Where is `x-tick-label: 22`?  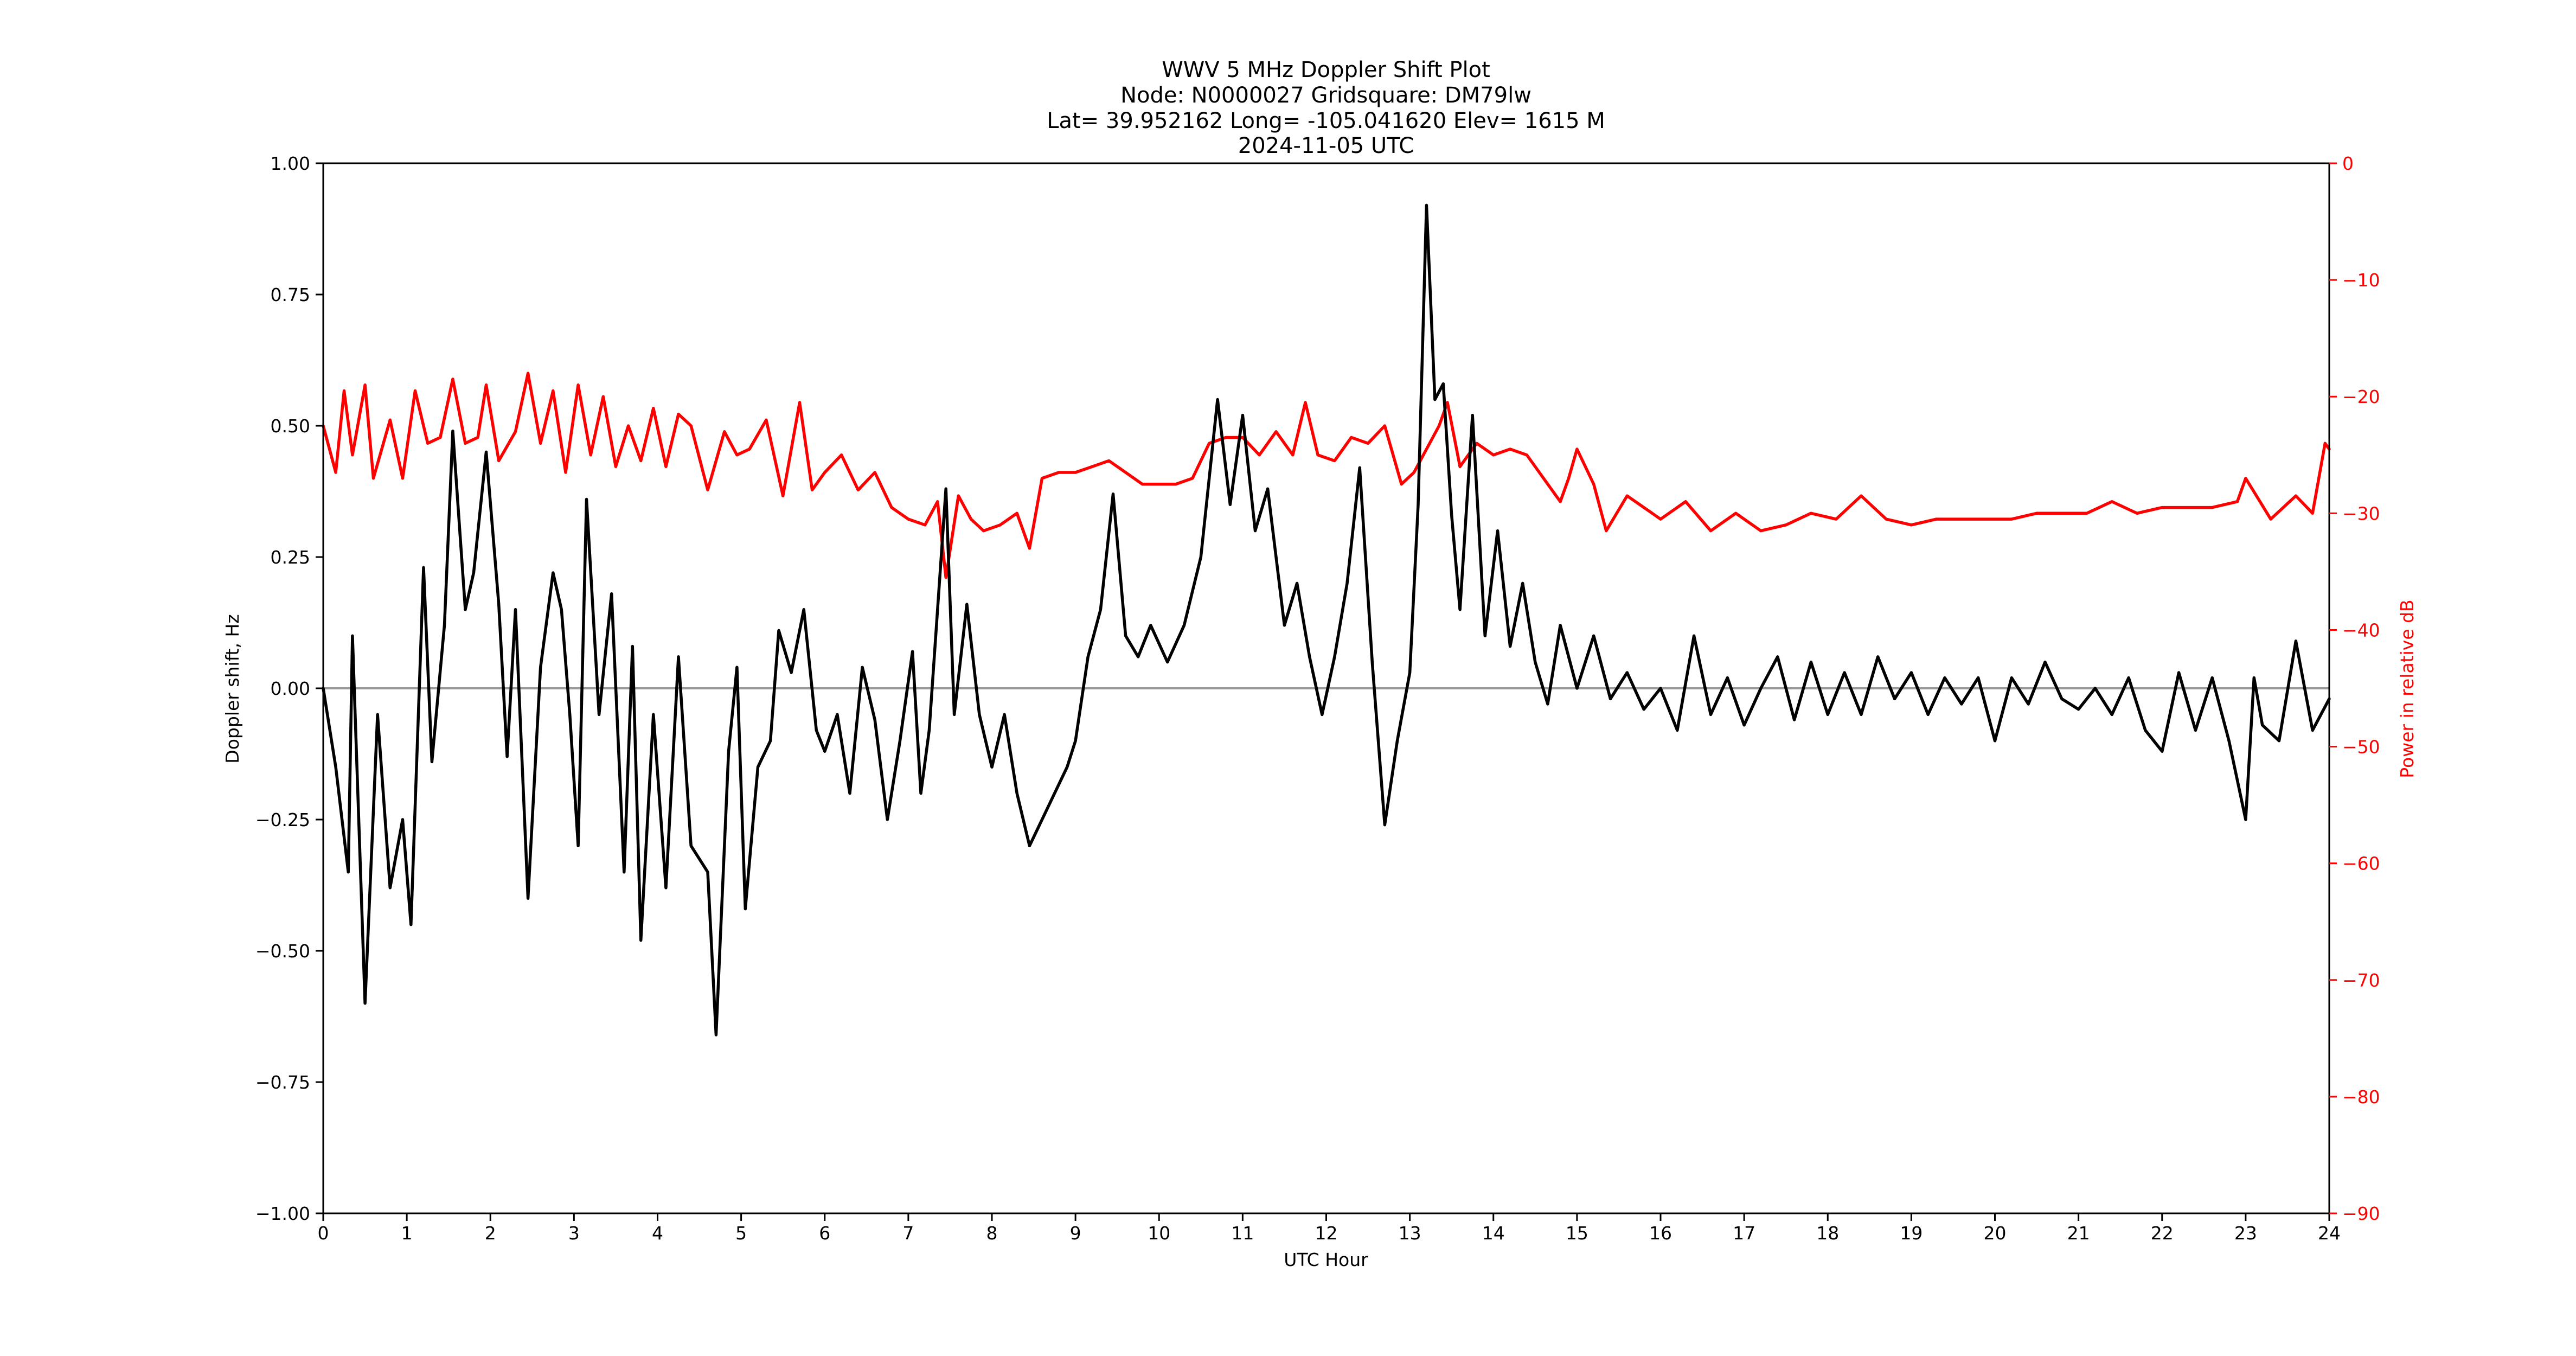 x-tick-label: 22 is located at coordinates (2162, 1233).